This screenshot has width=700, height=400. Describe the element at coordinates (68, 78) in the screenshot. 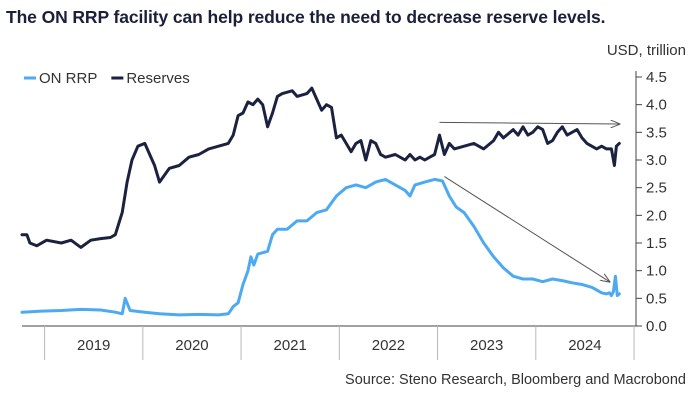

I see `legend-label-on-rrp: ON RRP` at that location.